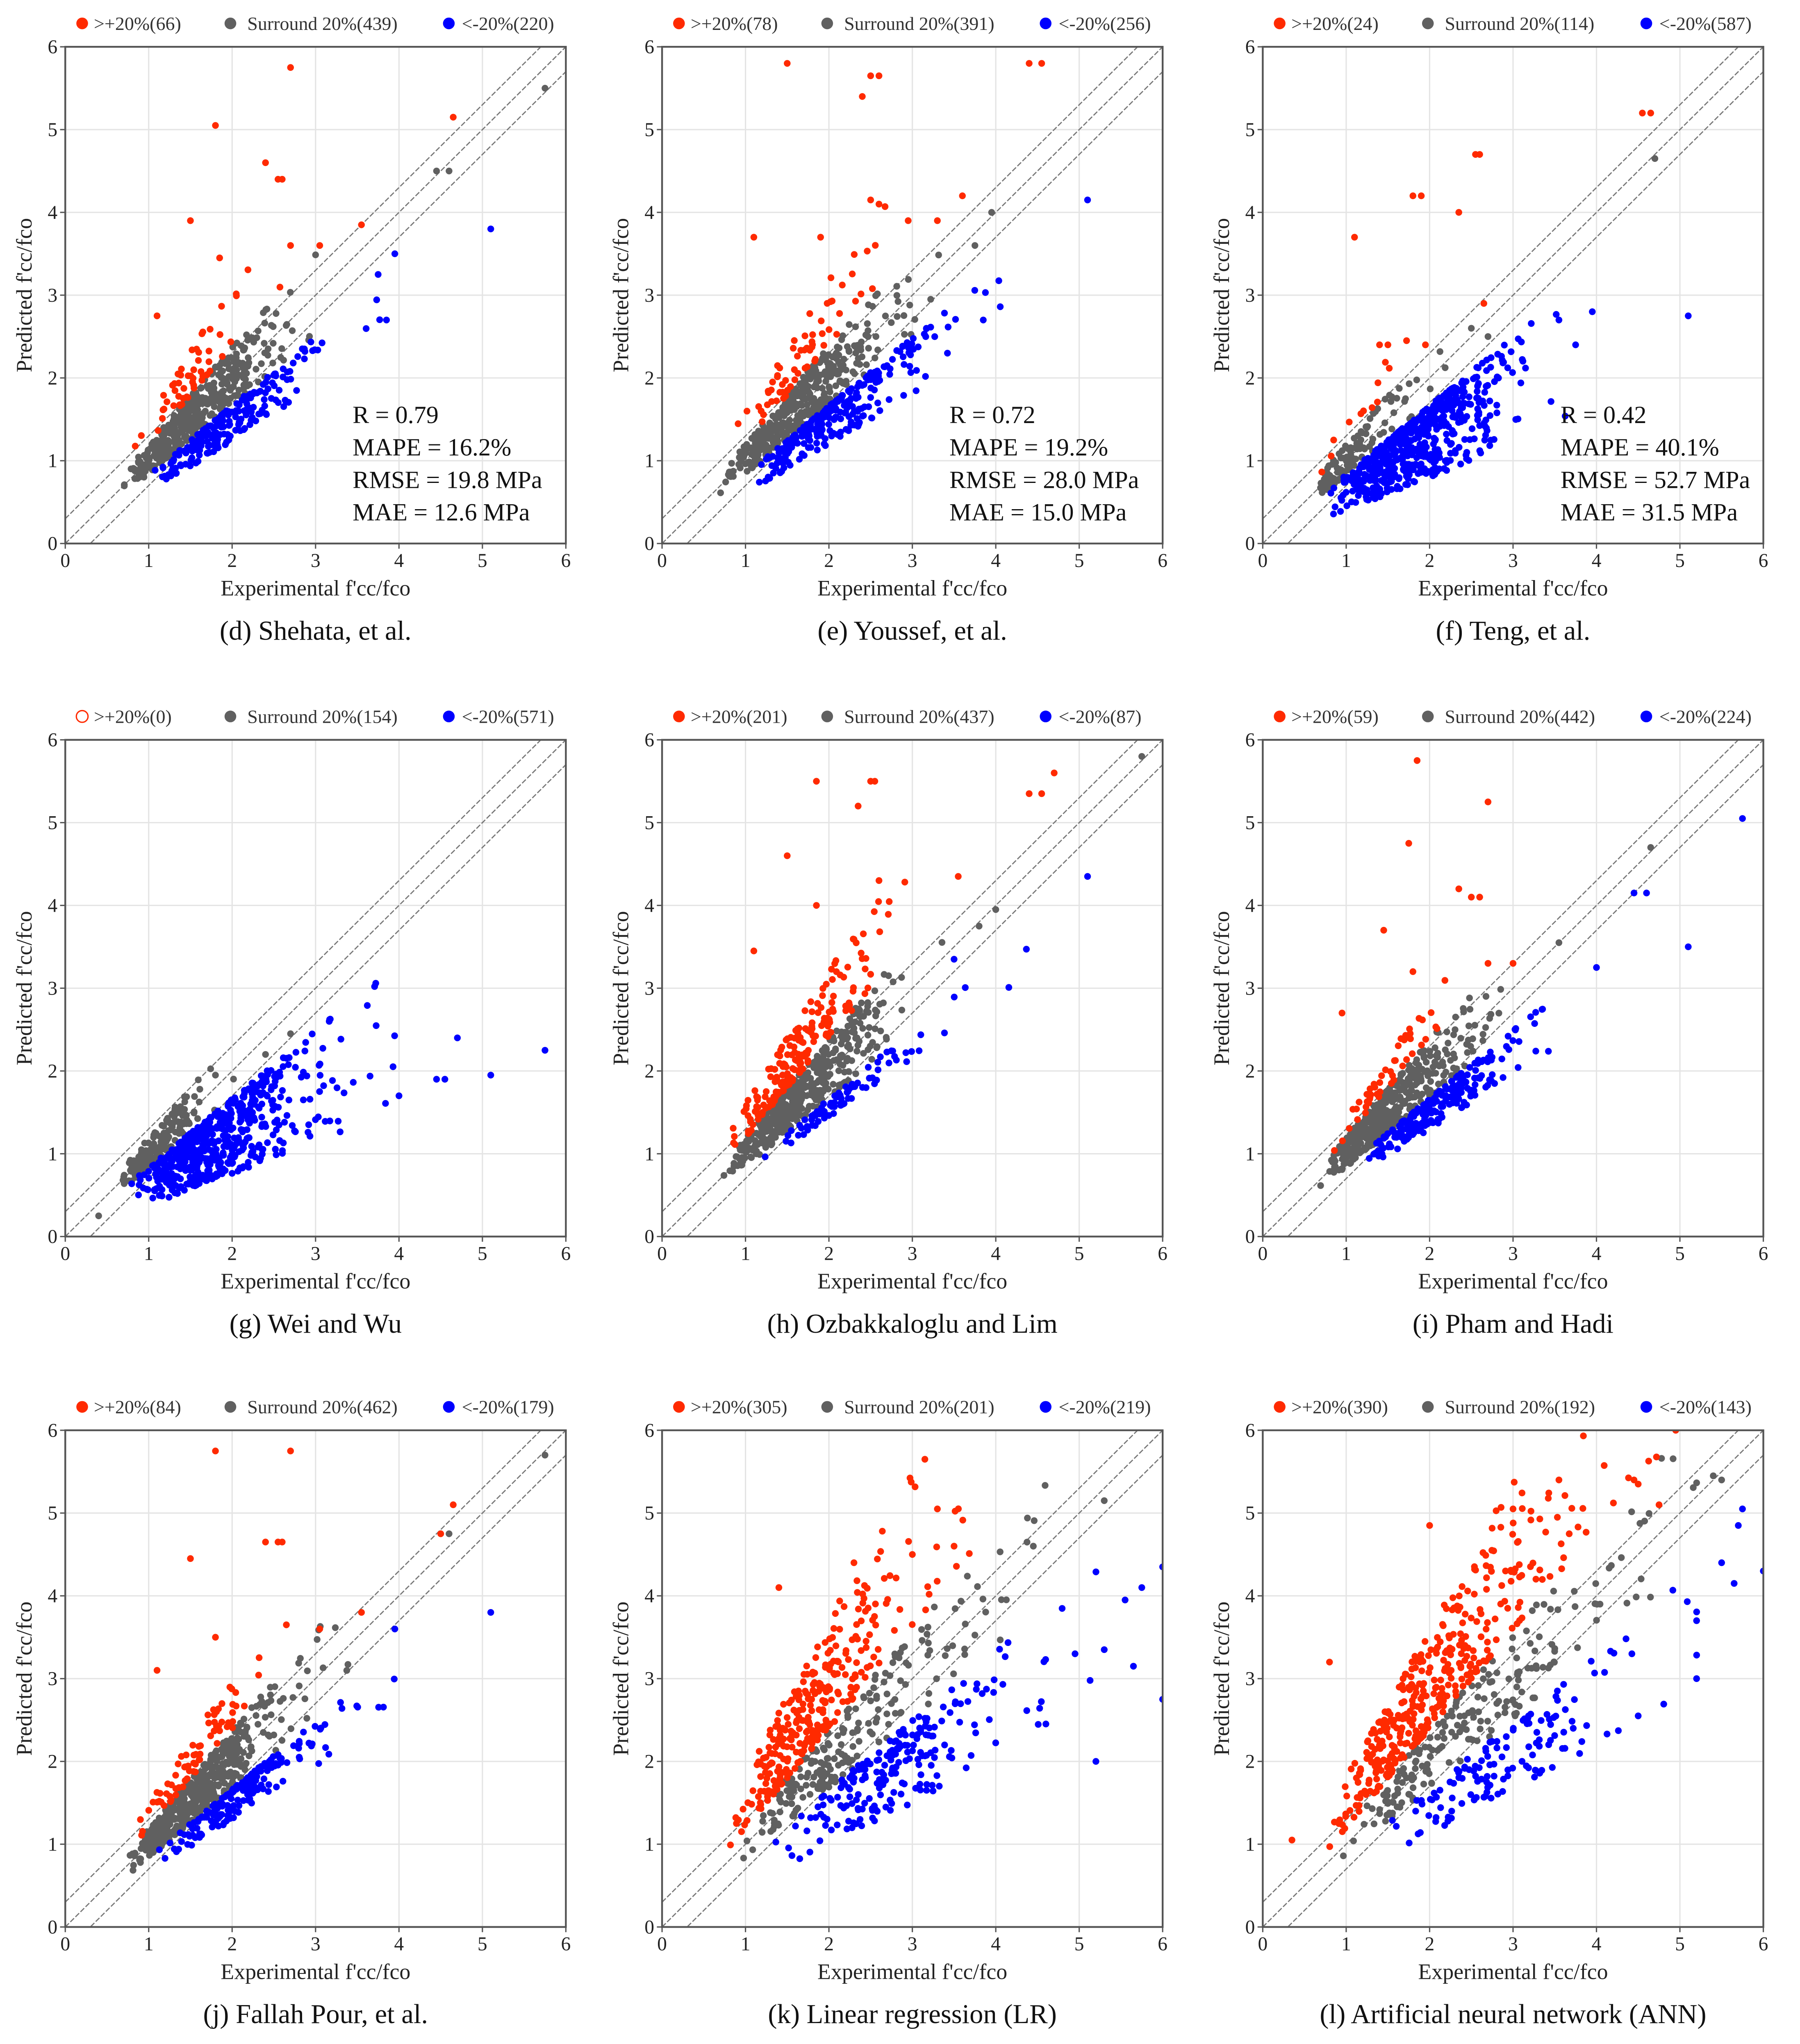 This screenshot has height=2044, width=1800. I want to click on y-tick-label: 3, so click(1250, 295).